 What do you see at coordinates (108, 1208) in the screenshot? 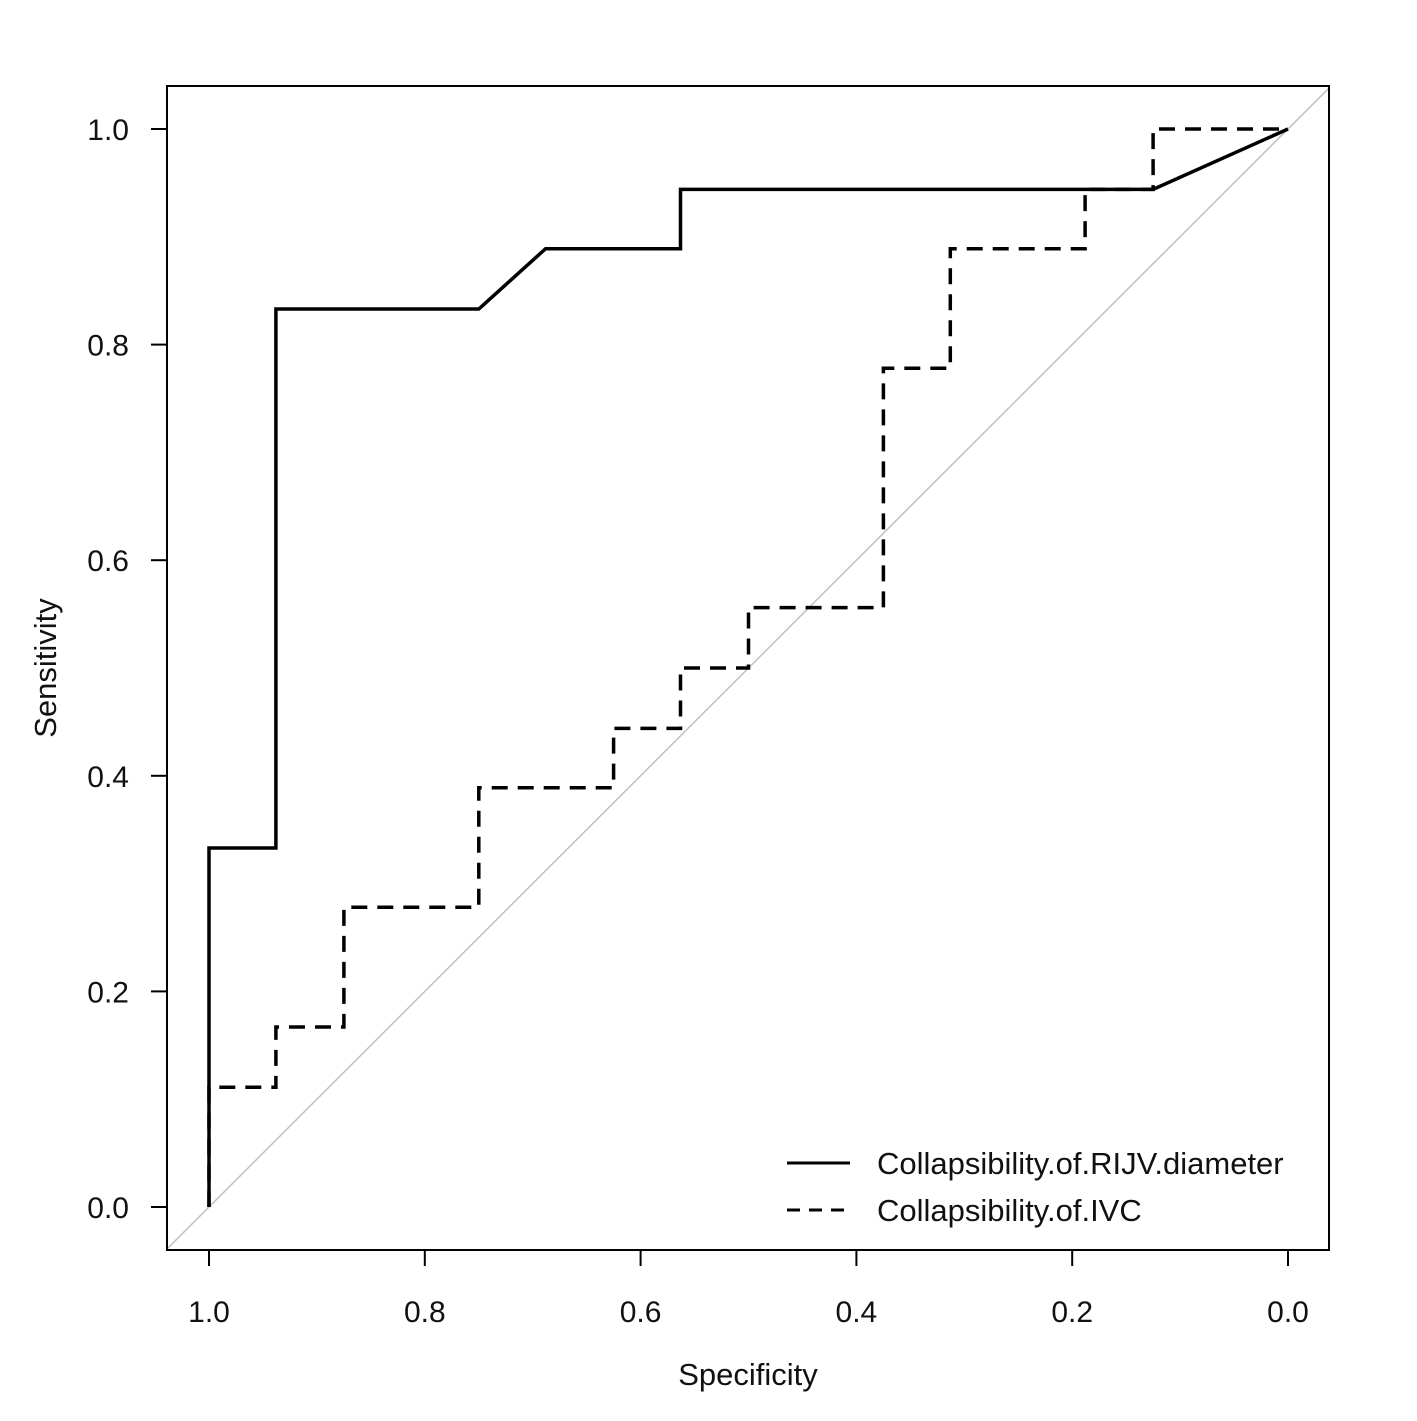
I see `y-tick-label: 0.0` at bounding box center [108, 1208].